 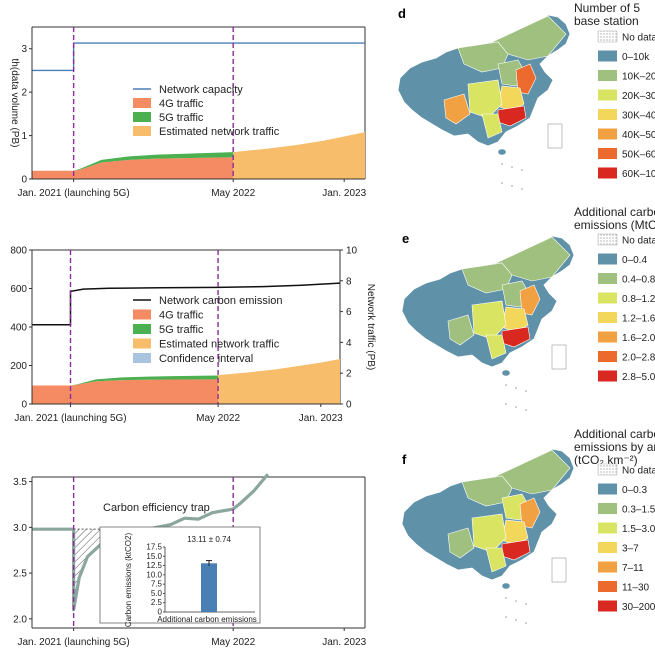 I want to click on top-4g-area, so click(x=133, y=168).